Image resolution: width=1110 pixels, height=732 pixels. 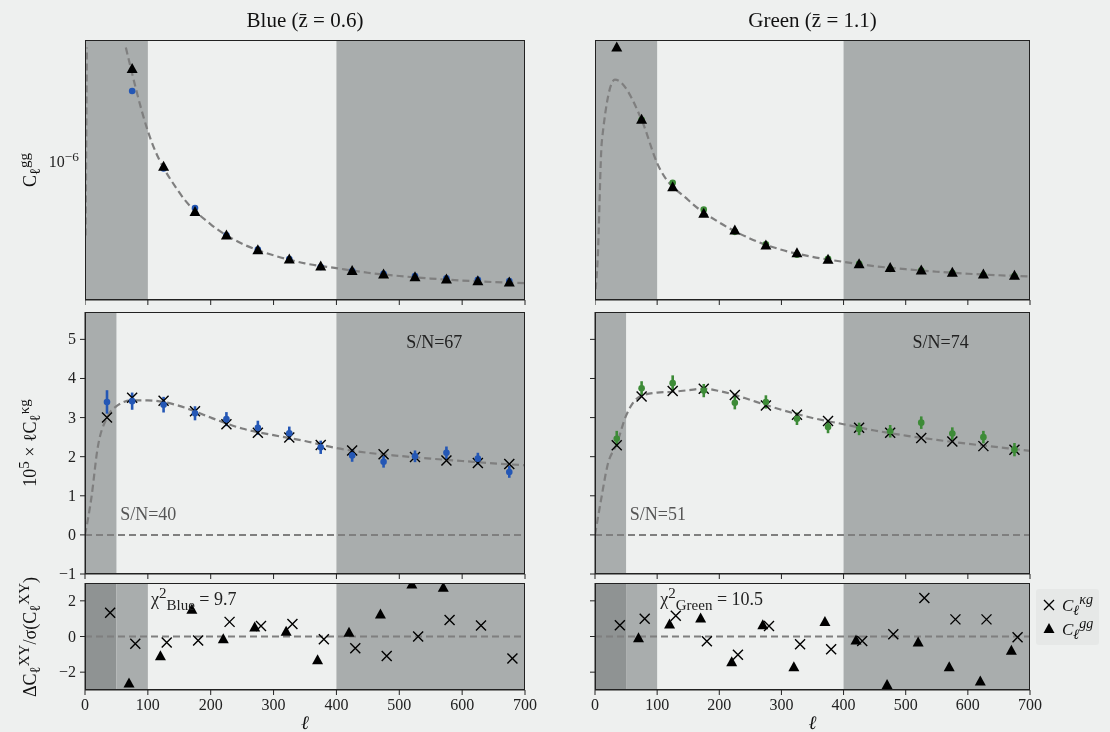 What do you see at coordinates (72, 495) in the screenshot?
I see `y-tick-label: 1` at bounding box center [72, 495].